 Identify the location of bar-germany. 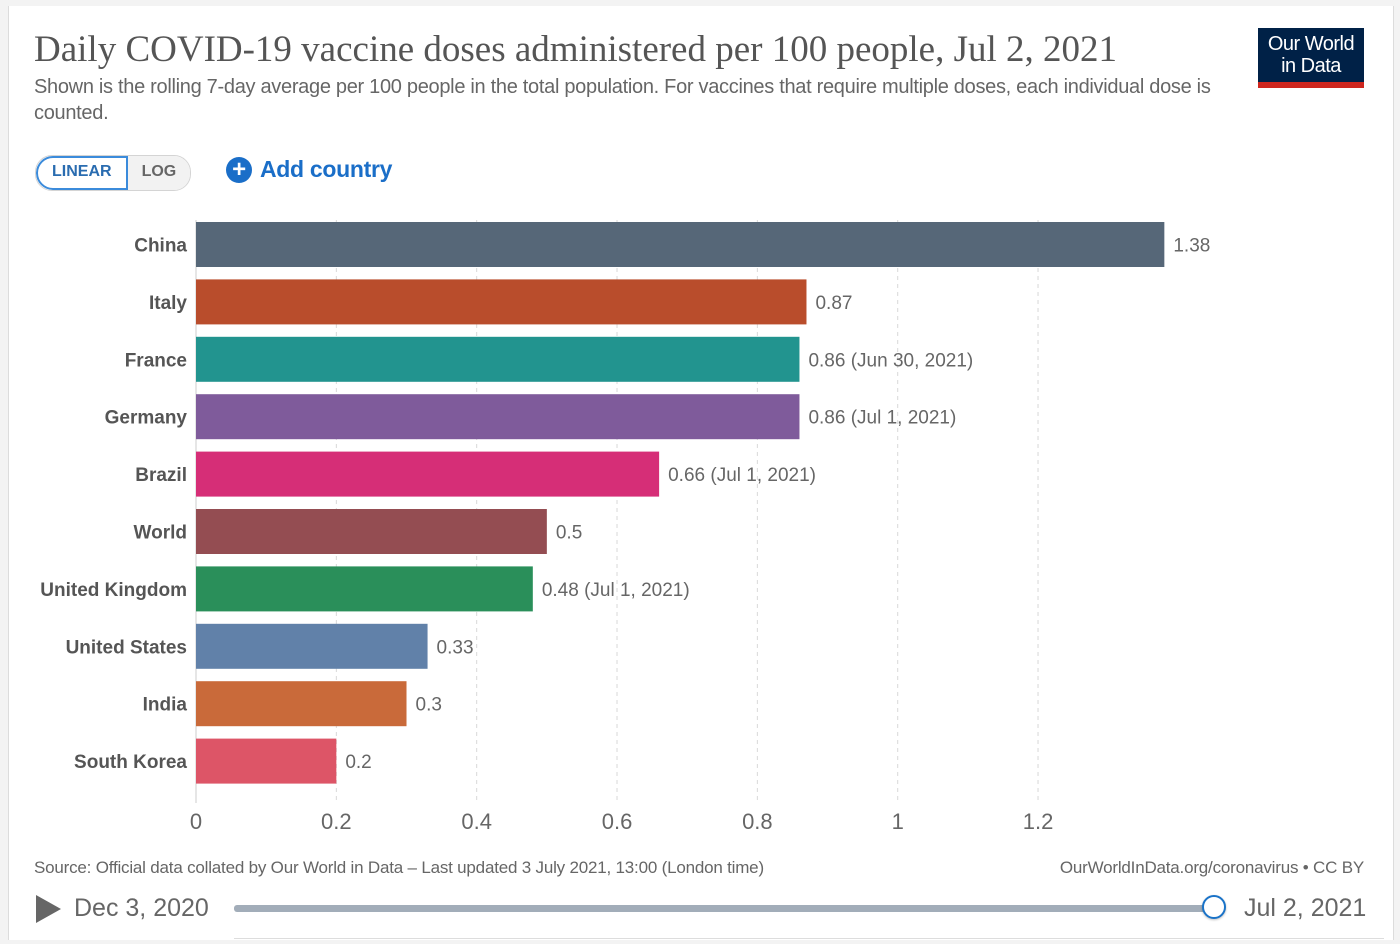
(498, 417).